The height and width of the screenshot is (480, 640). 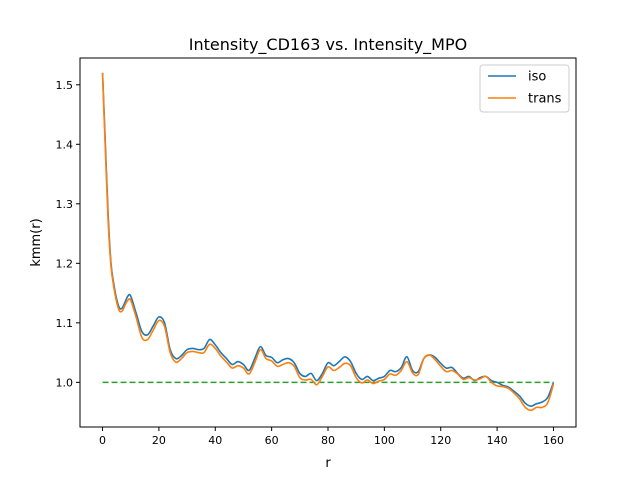 What do you see at coordinates (159, 440) in the screenshot?
I see `x-tick-label: 20` at bounding box center [159, 440].